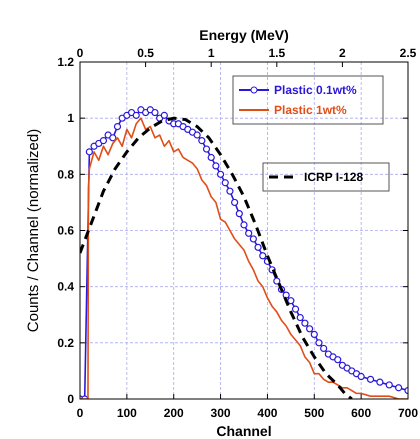 Image resolution: width=420 pixels, height=439 pixels. I want to click on y-tick-label: 0.4, so click(65, 287).